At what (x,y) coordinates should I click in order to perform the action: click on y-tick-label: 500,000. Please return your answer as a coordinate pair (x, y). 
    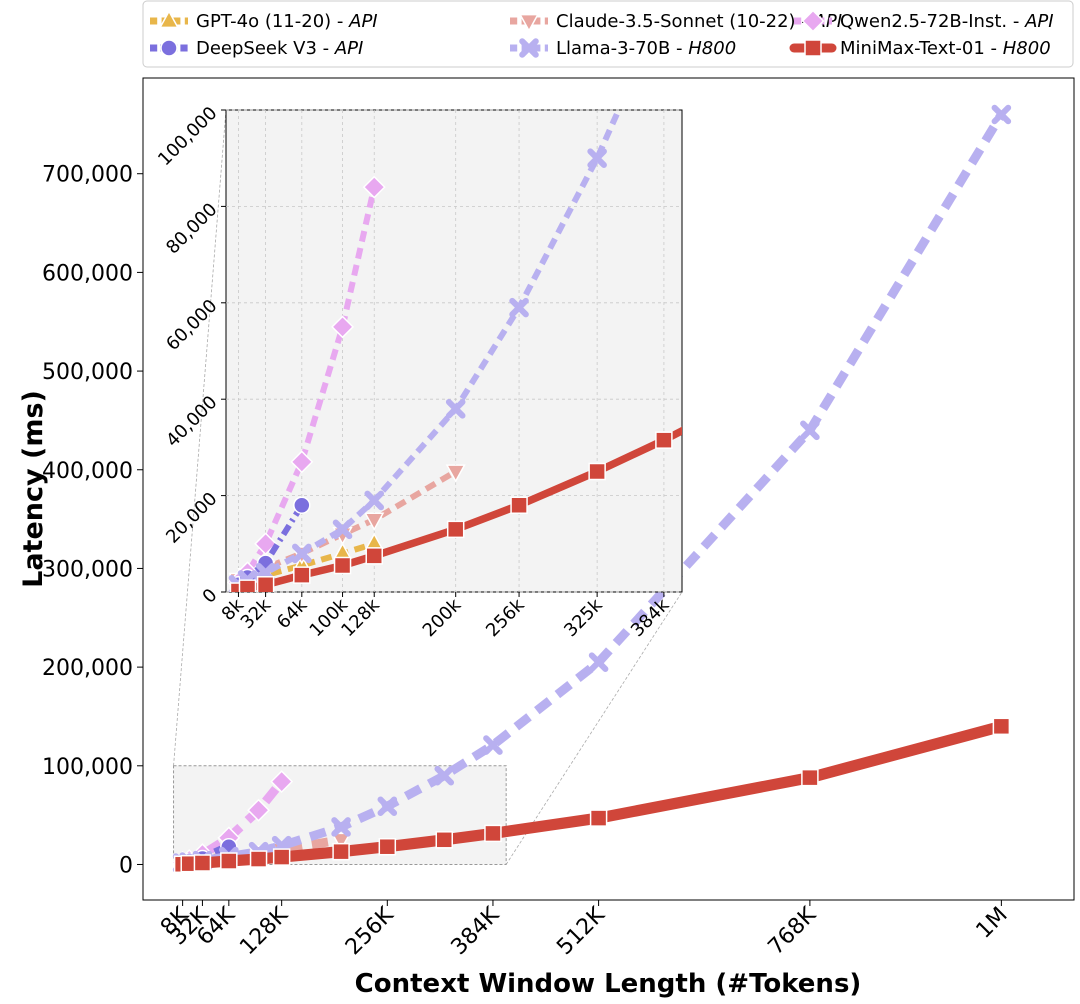
    Looking at the image, I should click on (87, 372).